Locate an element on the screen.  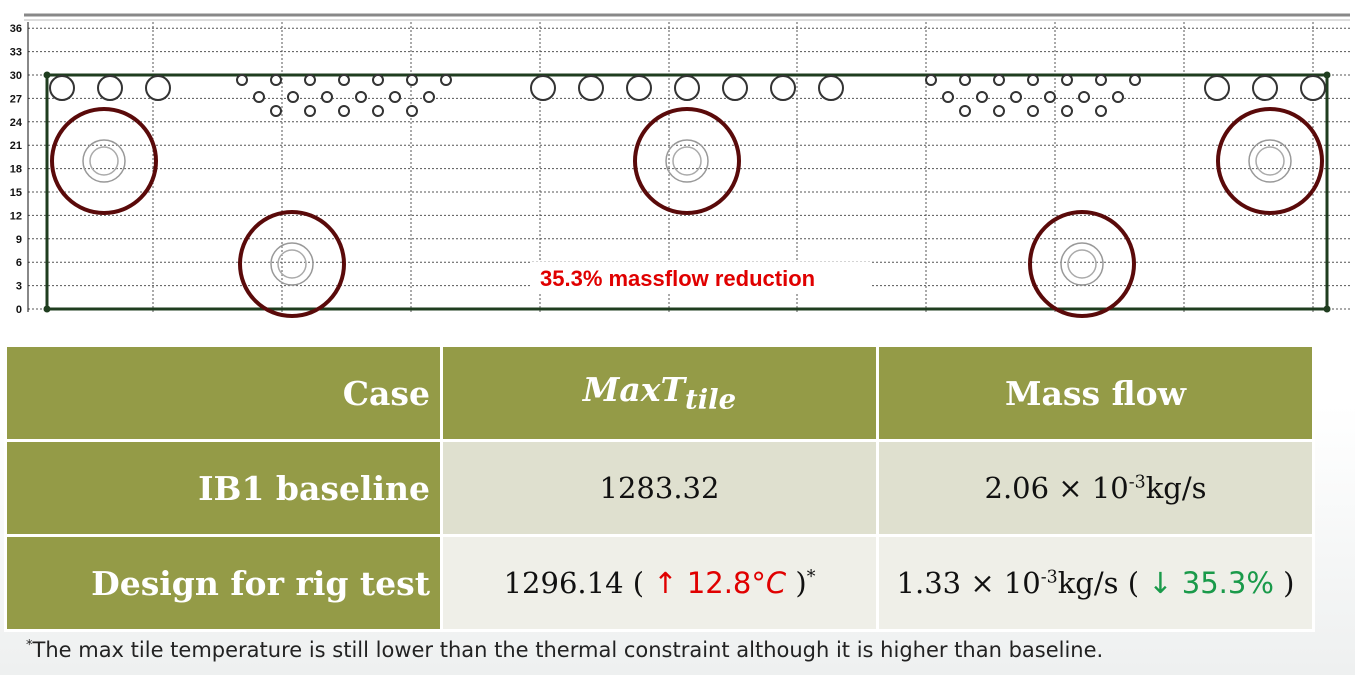
y-tick-label: 12 is located at coordinates (16, 216).